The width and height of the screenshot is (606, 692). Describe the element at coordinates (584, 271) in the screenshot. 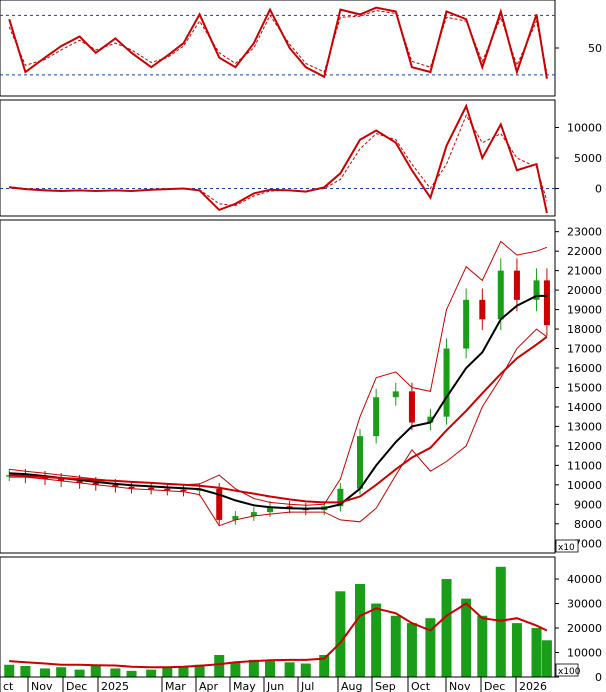

I see `price-y-tick-label-2: 21000` at that location.